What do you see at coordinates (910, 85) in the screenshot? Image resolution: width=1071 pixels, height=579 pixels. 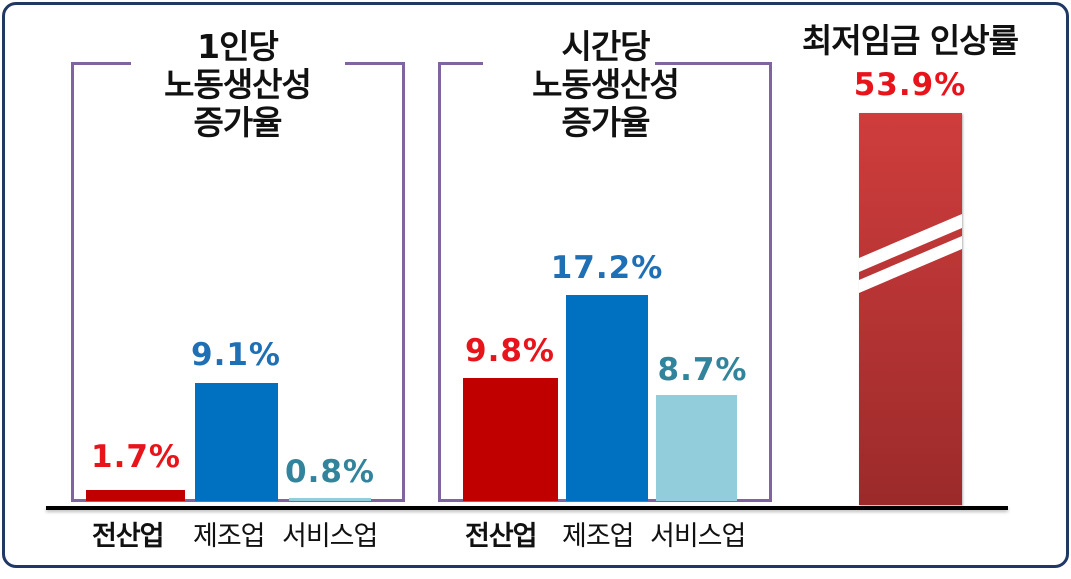 I see `value-label: 53.9%` at bounding box center [910, 85].